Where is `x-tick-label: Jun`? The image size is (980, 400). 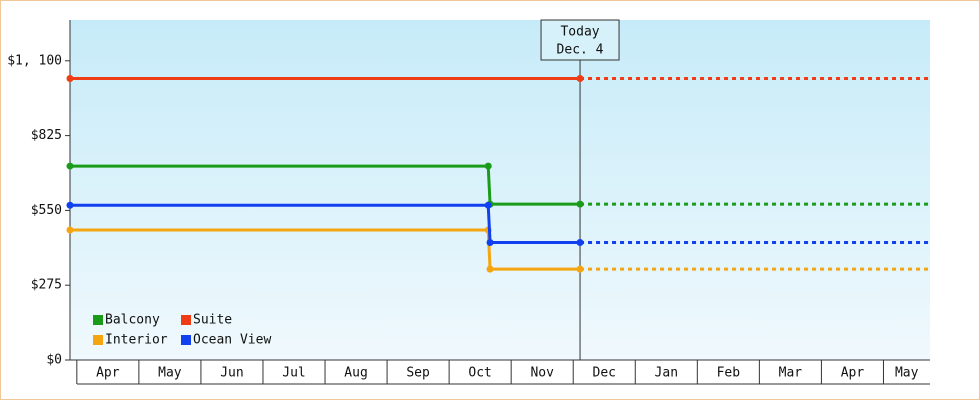
x-tick-label: Jun is located at coordinates (231, 373).